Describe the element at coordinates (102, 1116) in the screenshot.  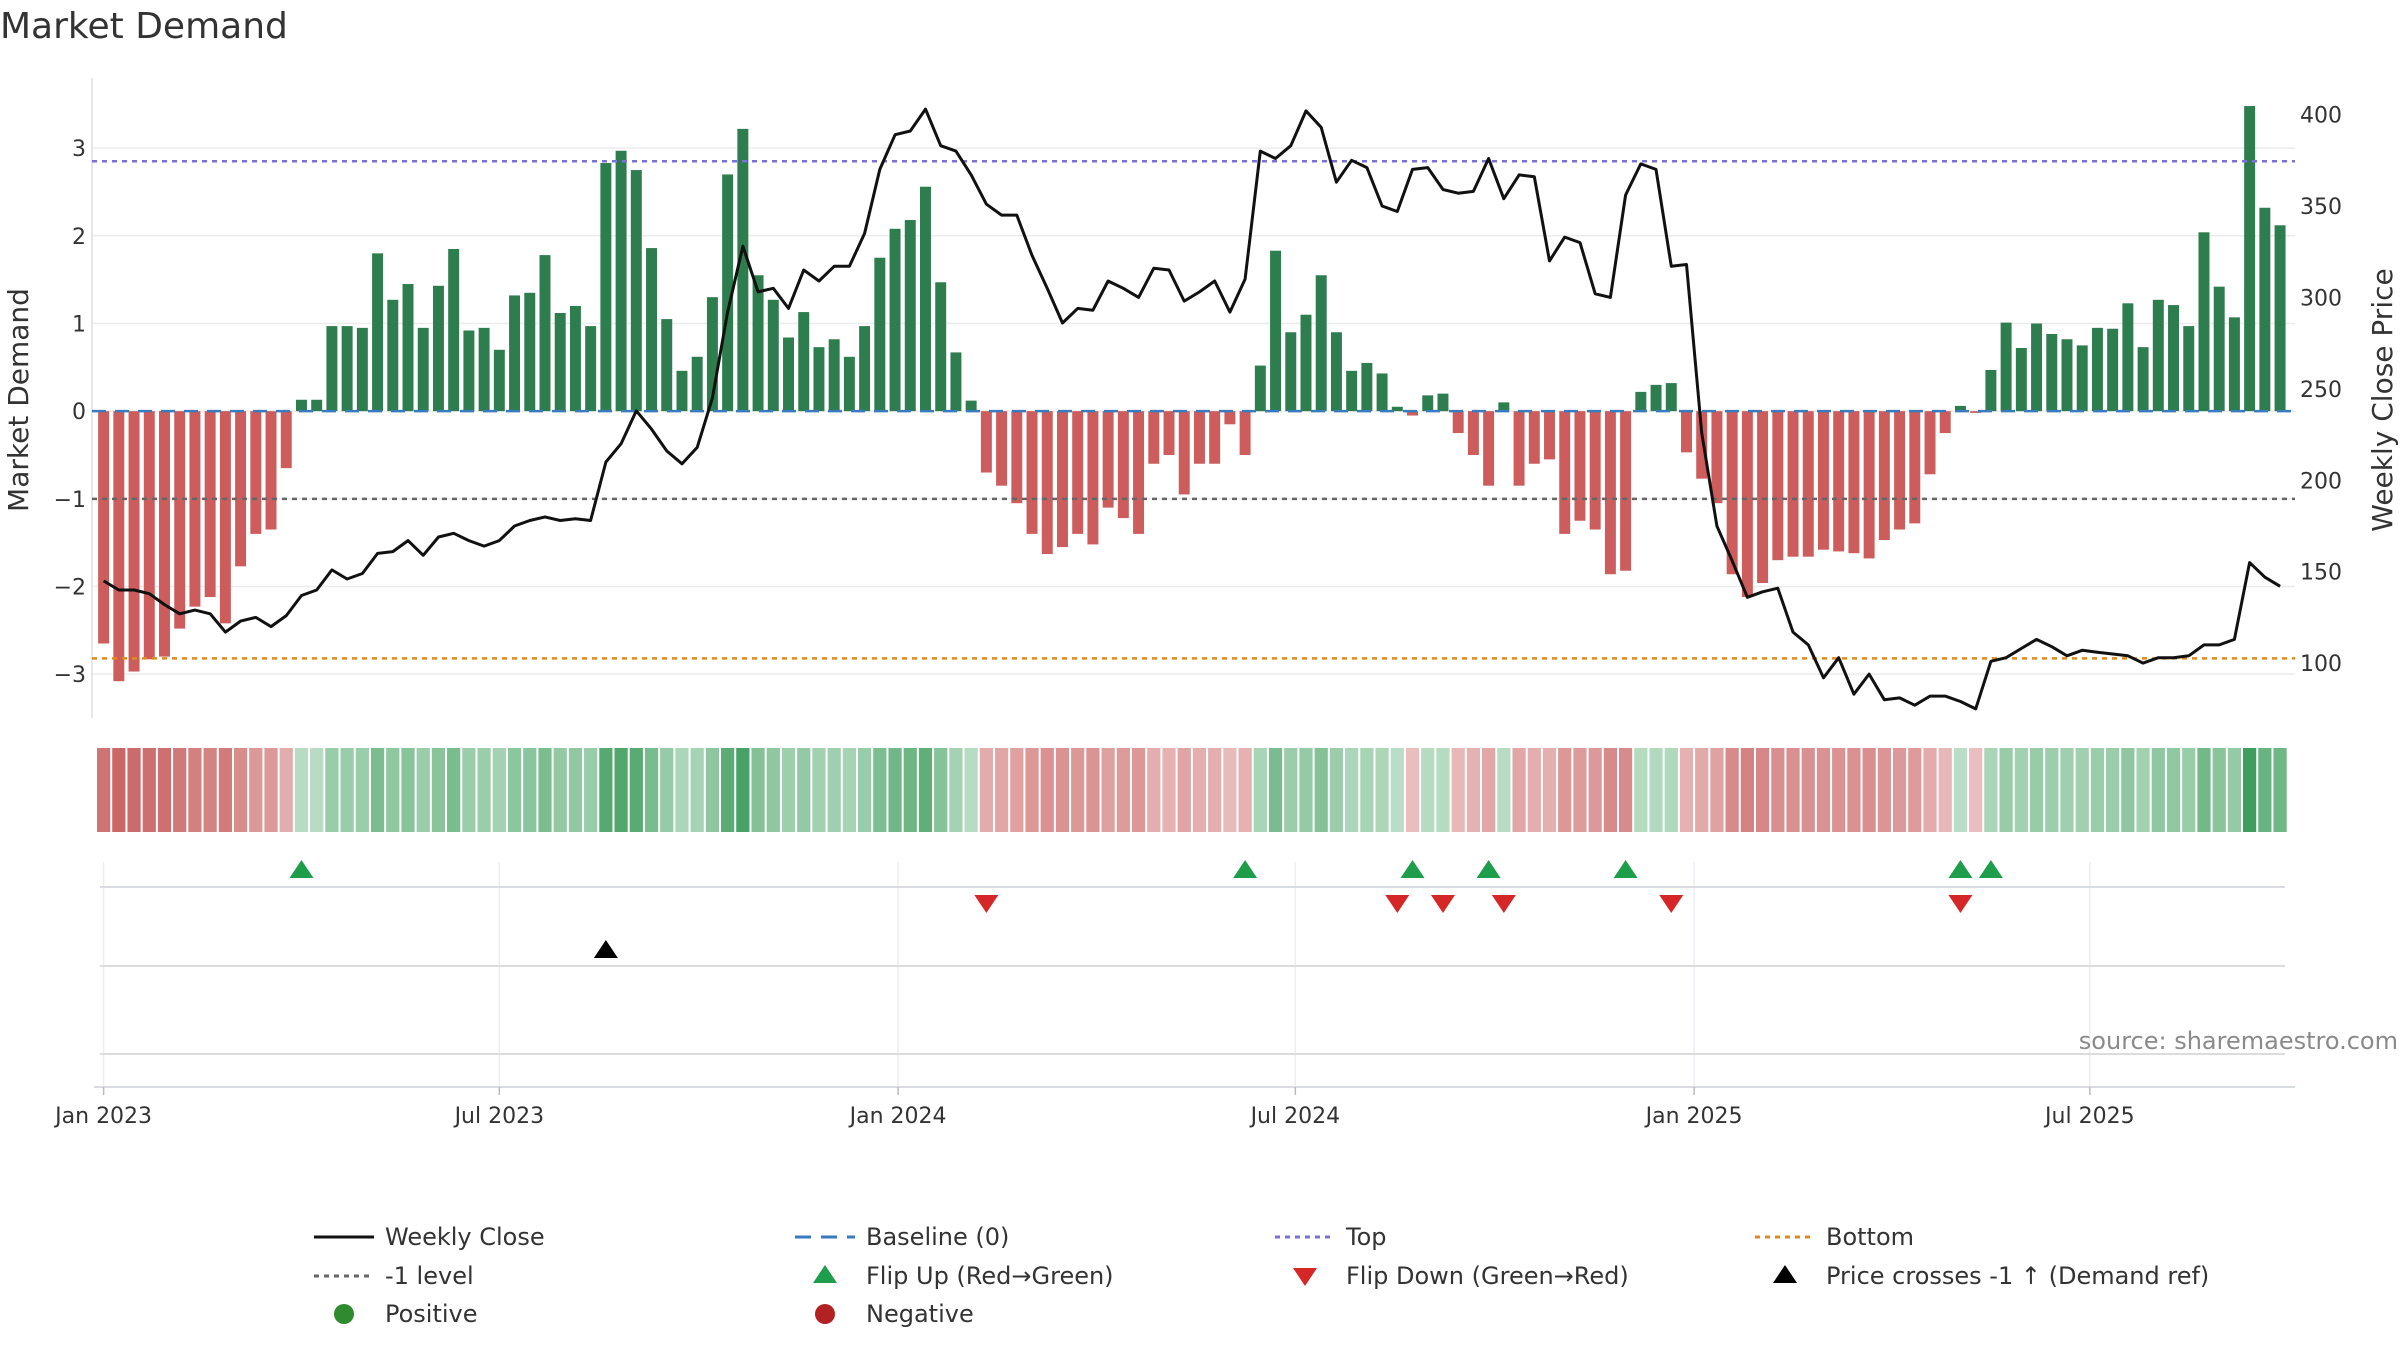
I see `x-tick-label: Jan 2023` at that location.